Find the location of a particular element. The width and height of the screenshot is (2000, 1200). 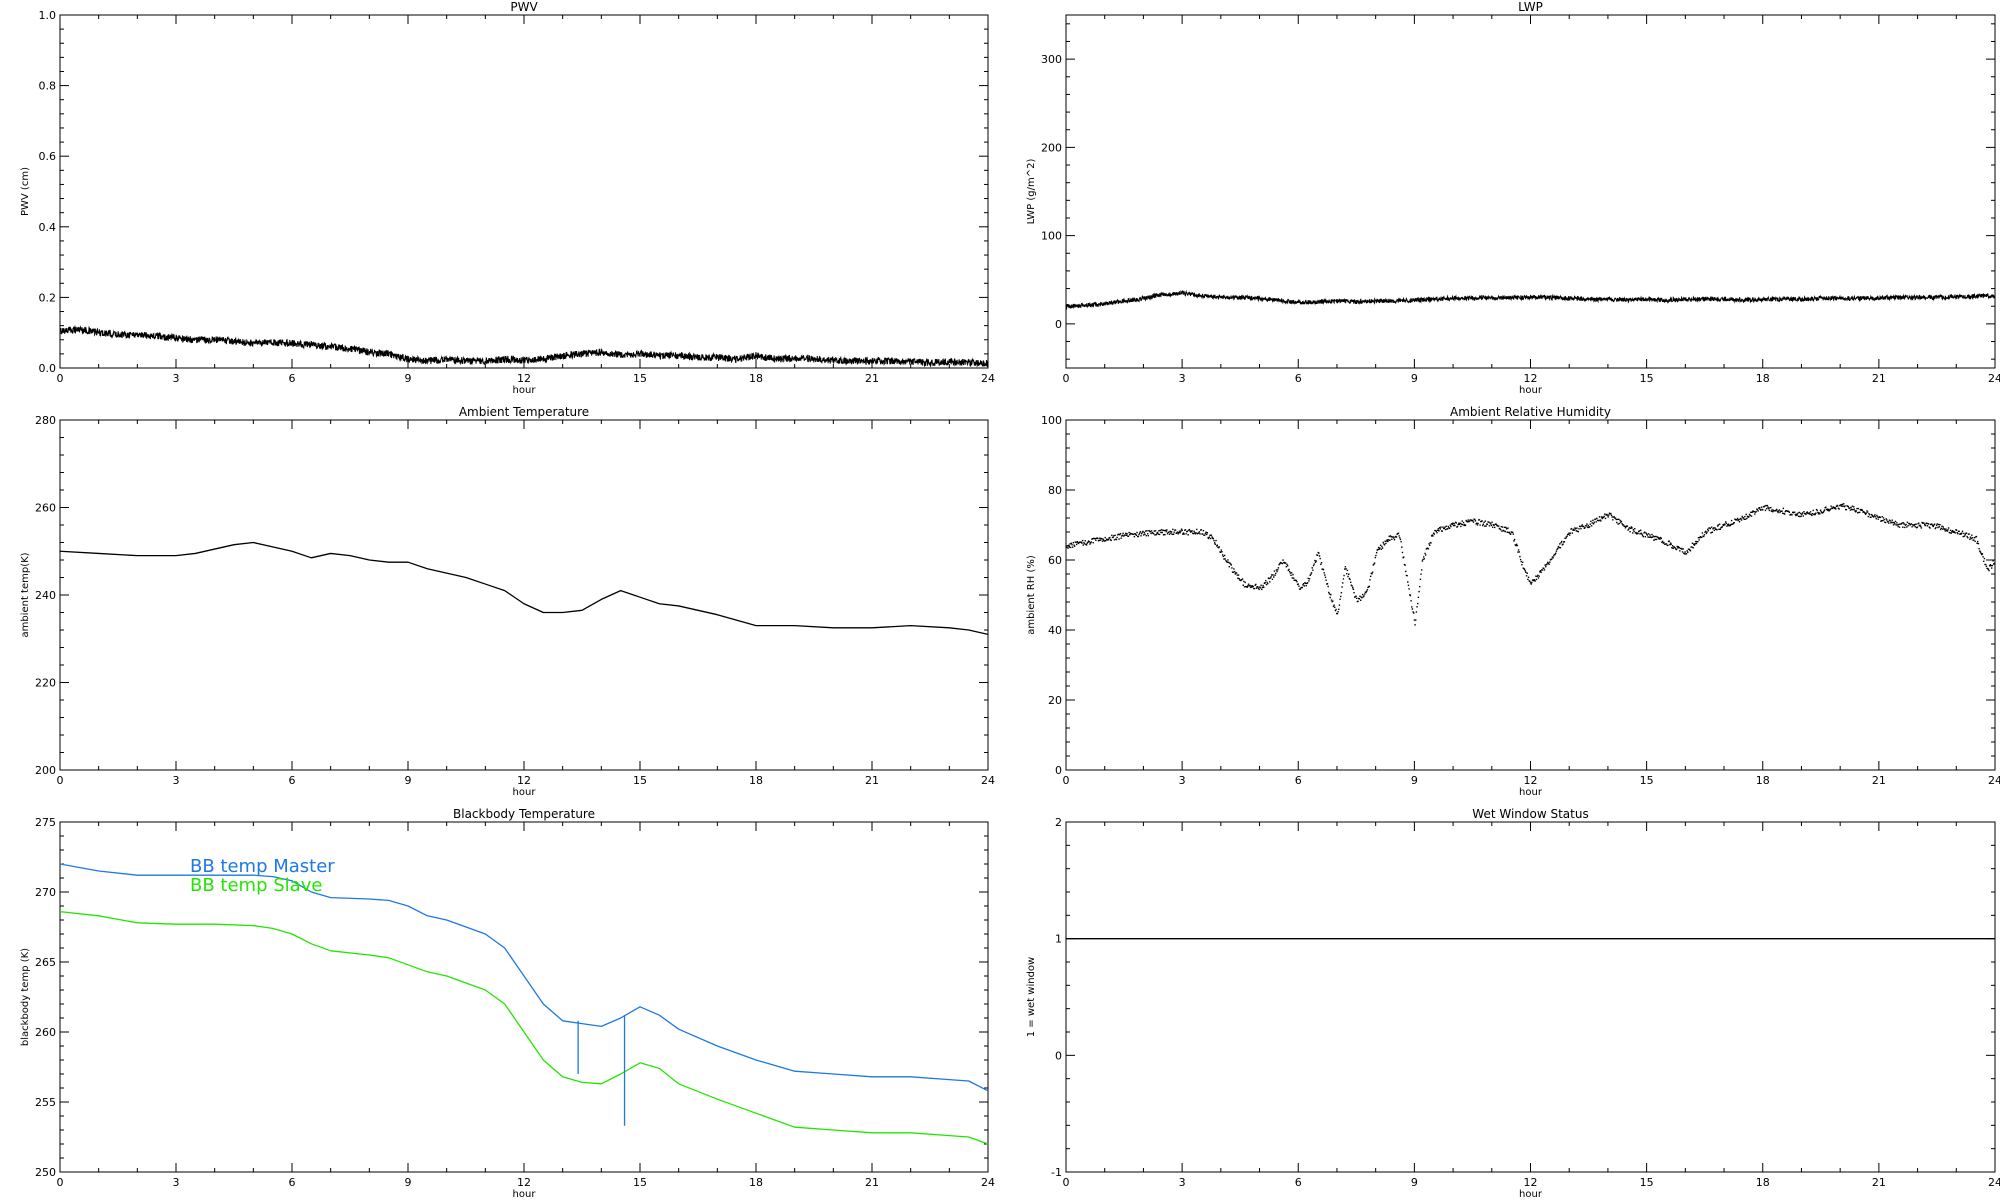

y-tick-label: 240 is located at coordinates (45, 595).